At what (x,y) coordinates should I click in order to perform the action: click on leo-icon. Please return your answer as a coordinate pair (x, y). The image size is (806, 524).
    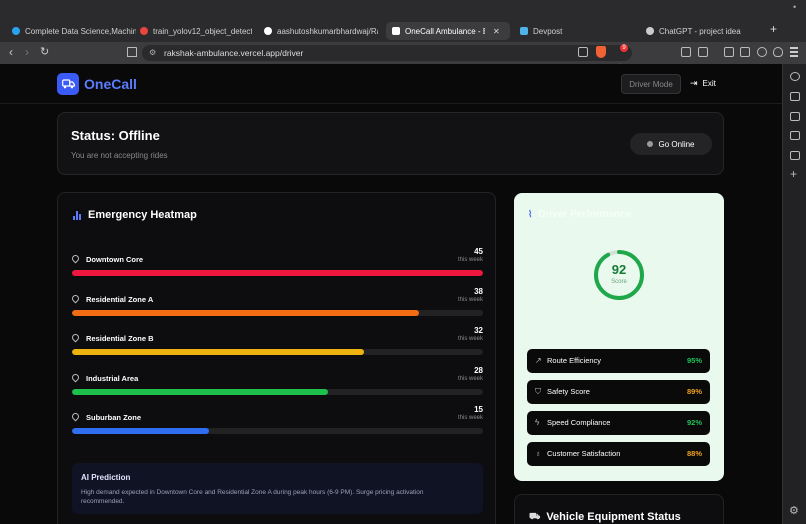
    Looking at the image, I should click on (762, 52).